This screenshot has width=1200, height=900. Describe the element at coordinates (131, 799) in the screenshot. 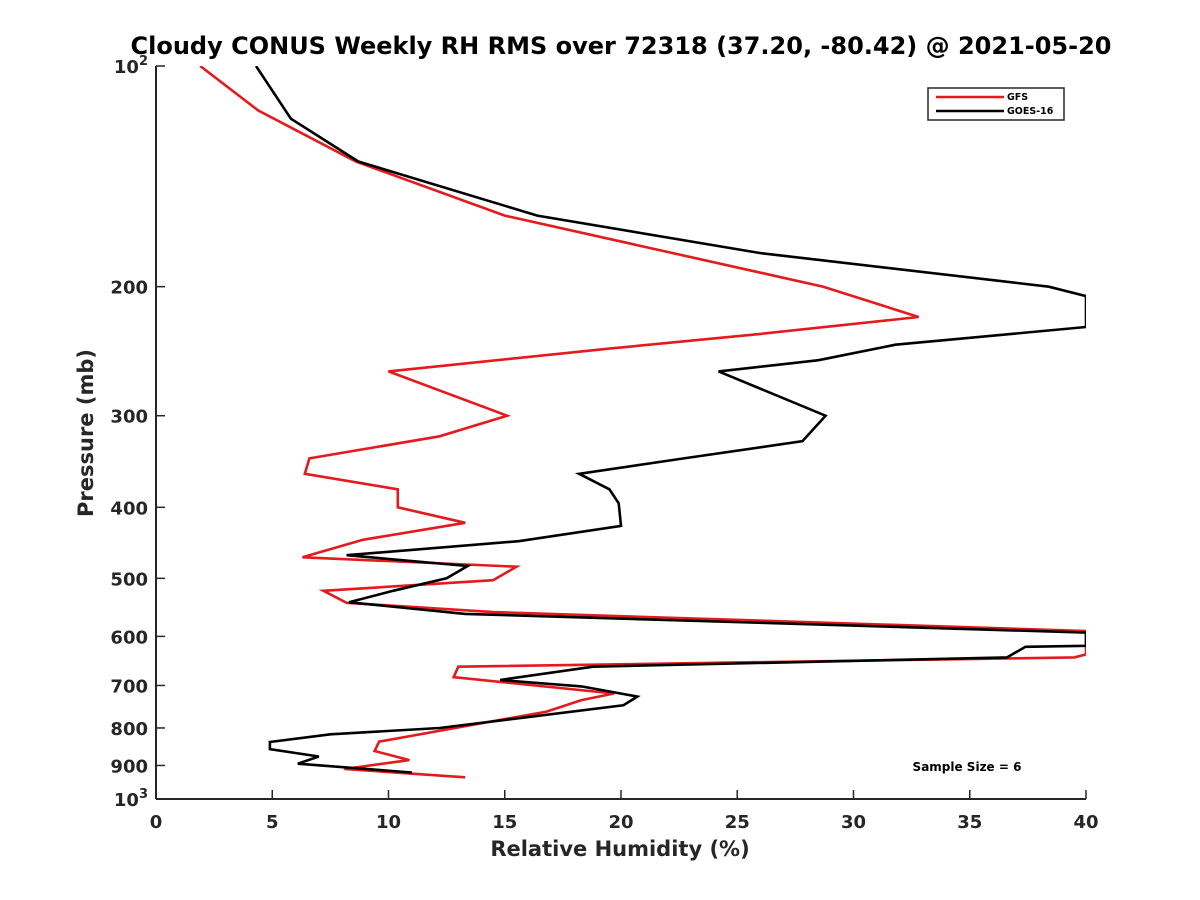

I see `y-tick-label: 10³` at that location.